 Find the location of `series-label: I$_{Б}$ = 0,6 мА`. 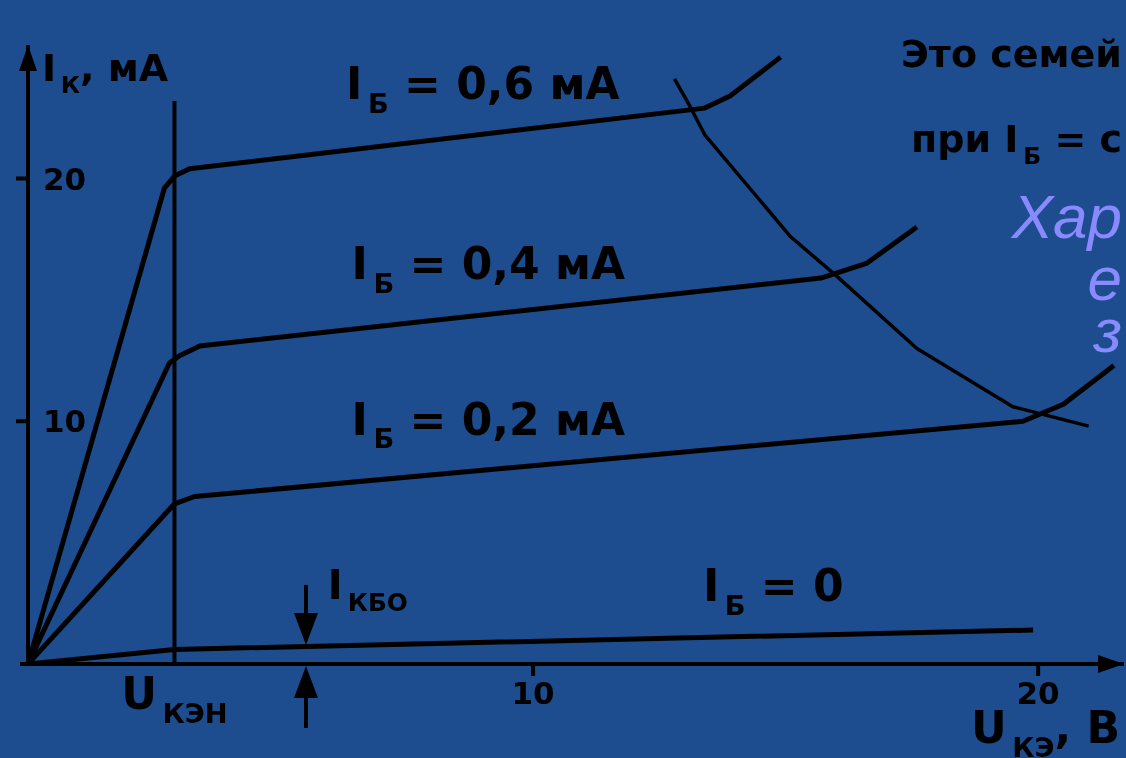

series-label: I$_{Б}$ = 0,6 мА is located at coordinates (483, 88).